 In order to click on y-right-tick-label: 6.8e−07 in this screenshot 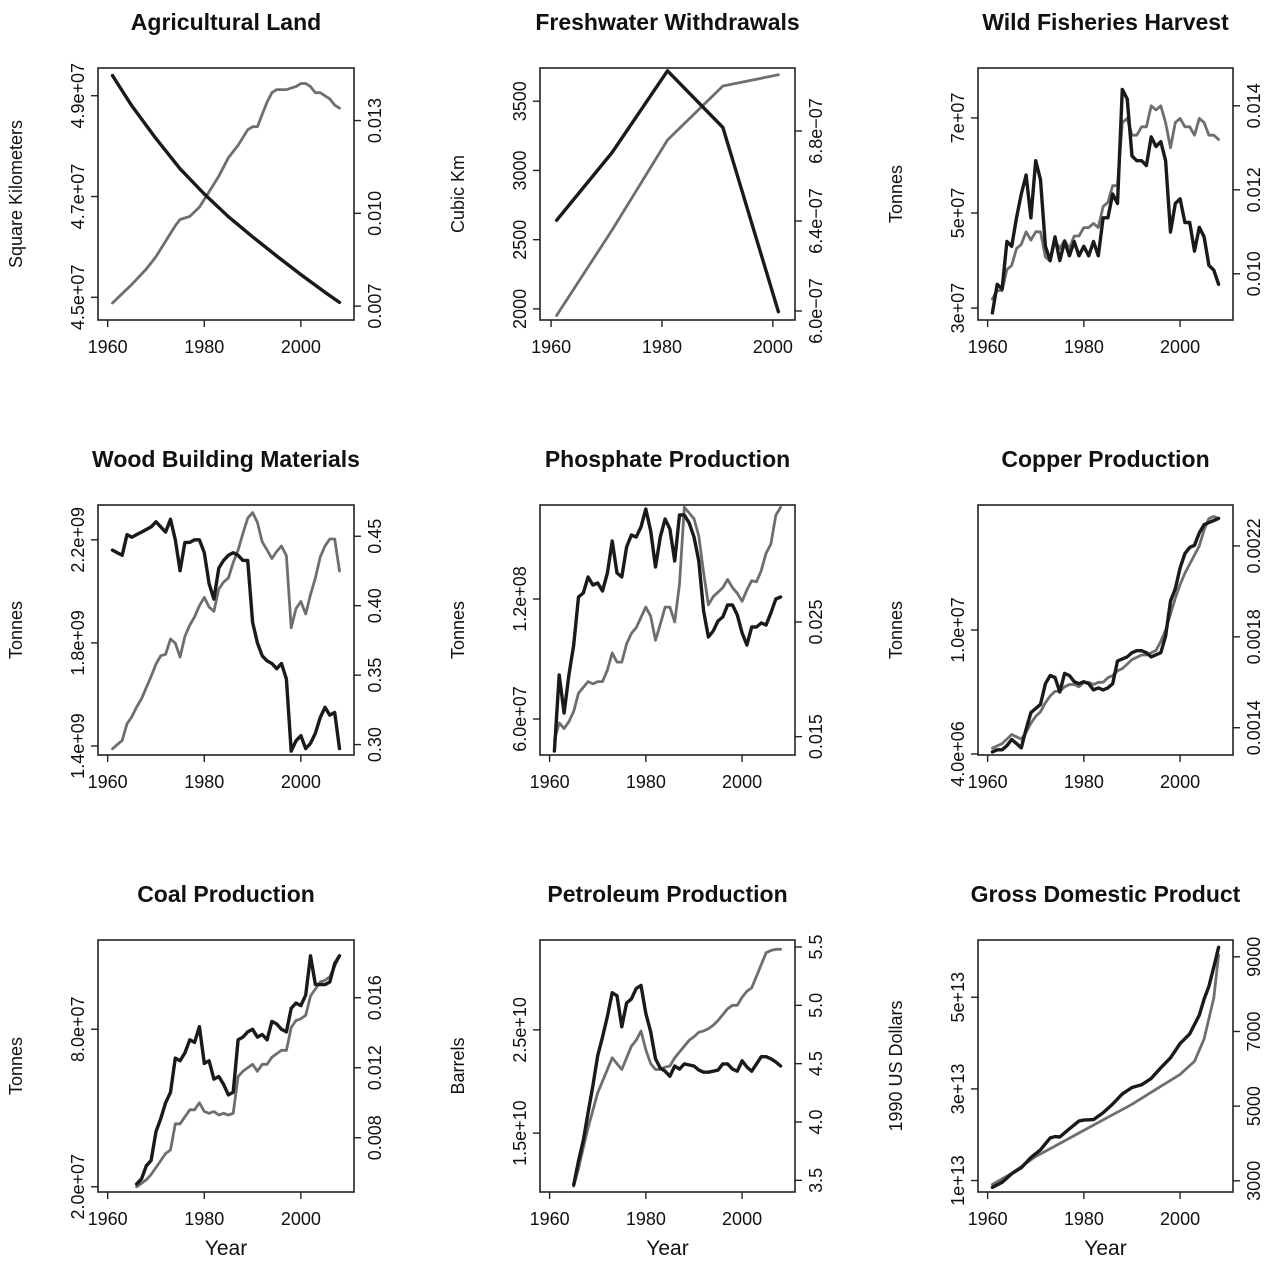, I will do `click(816, 131)`.